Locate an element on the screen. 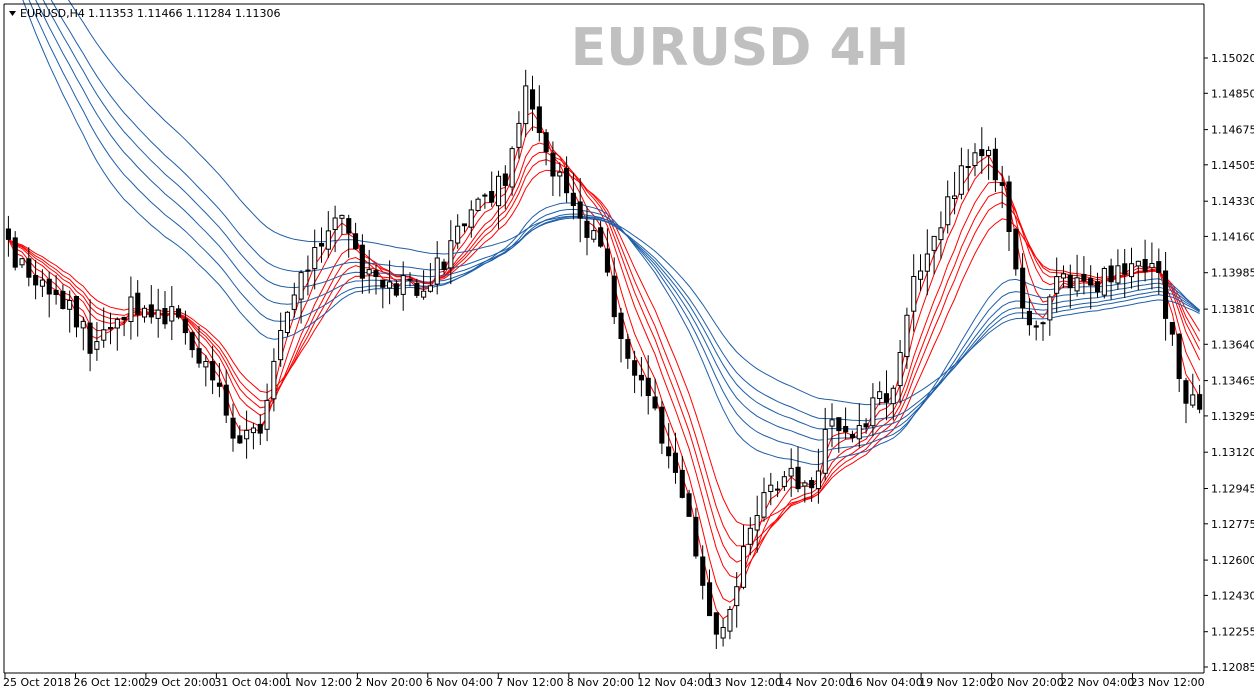  price-tick-label: 1.13120 is located at coordinates (1232, 452).